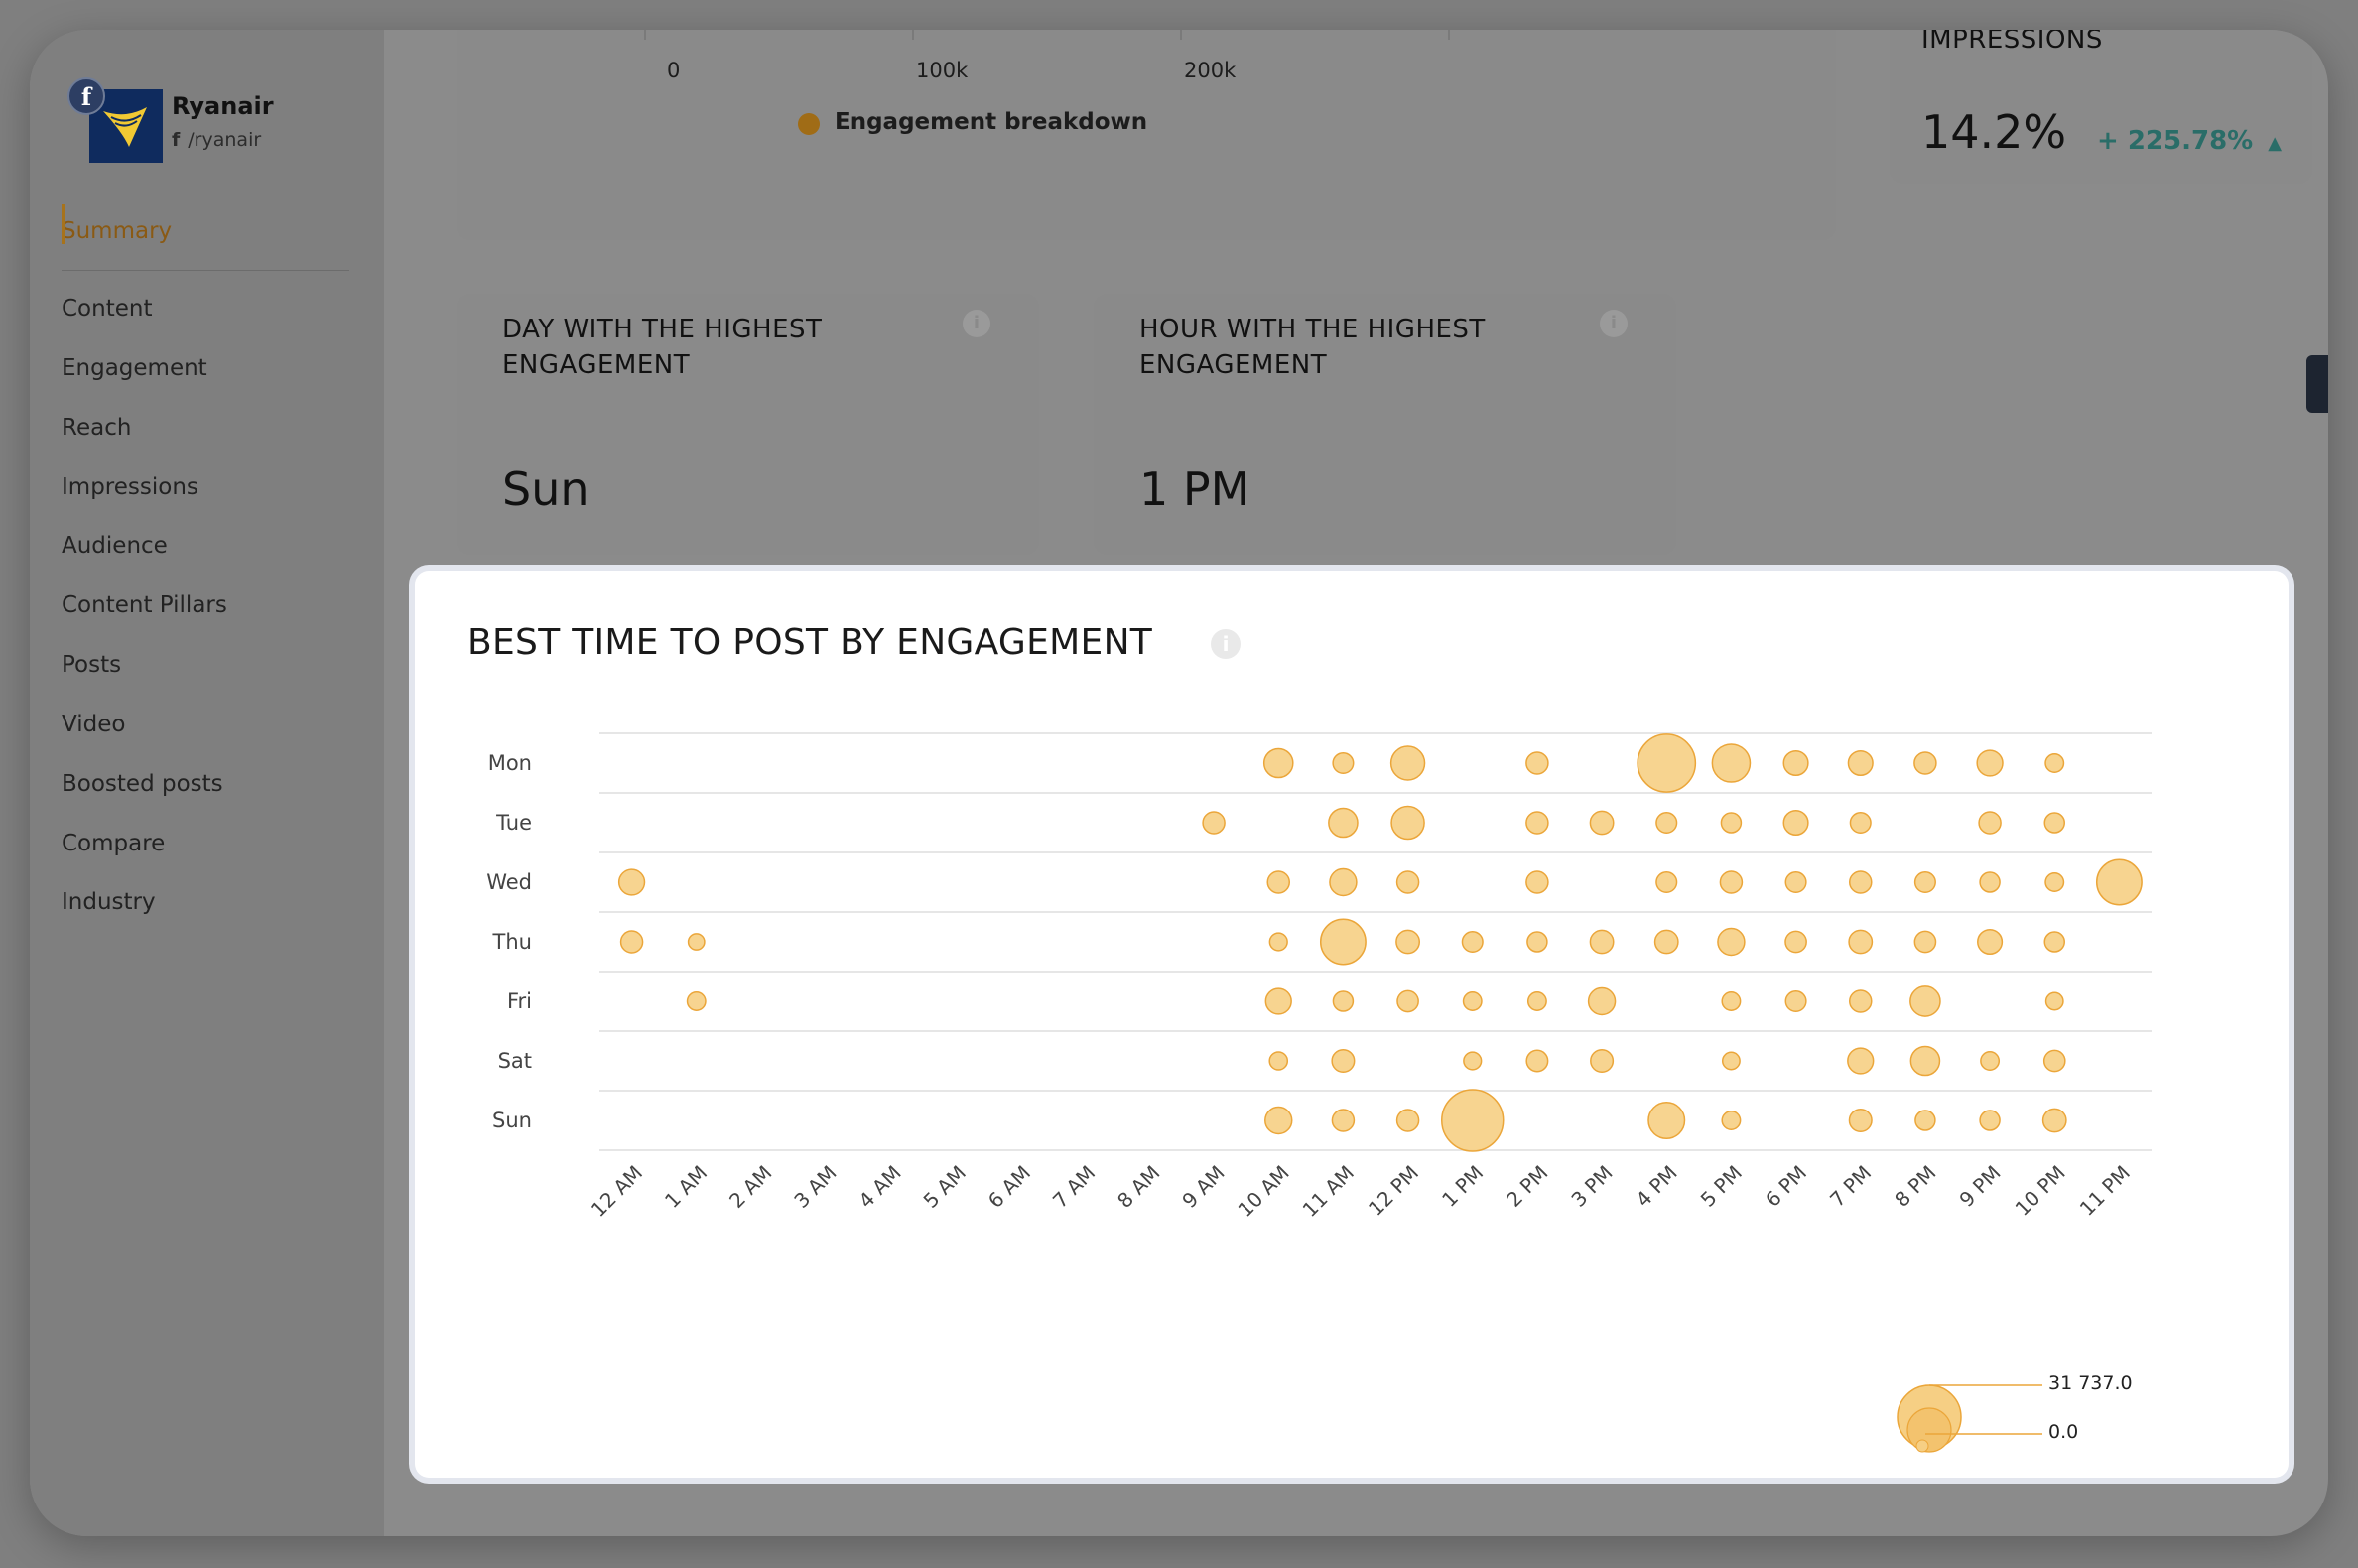 This screenshot has height=1568, width=2358. What do you see at coordinates (1263, 1191) in the screenshot?
I see `x-tick-label: 10 AM` at bounding box center [1263, 1191].